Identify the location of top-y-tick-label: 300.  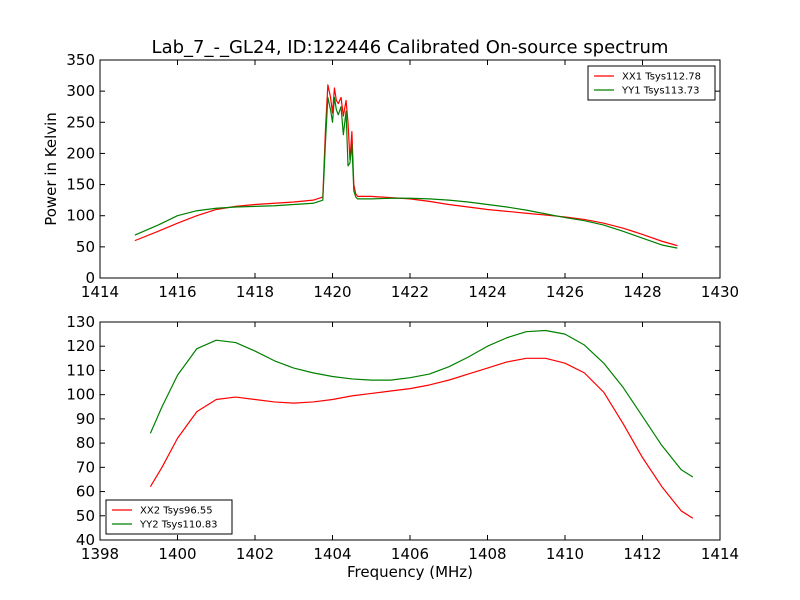
(80, 91).